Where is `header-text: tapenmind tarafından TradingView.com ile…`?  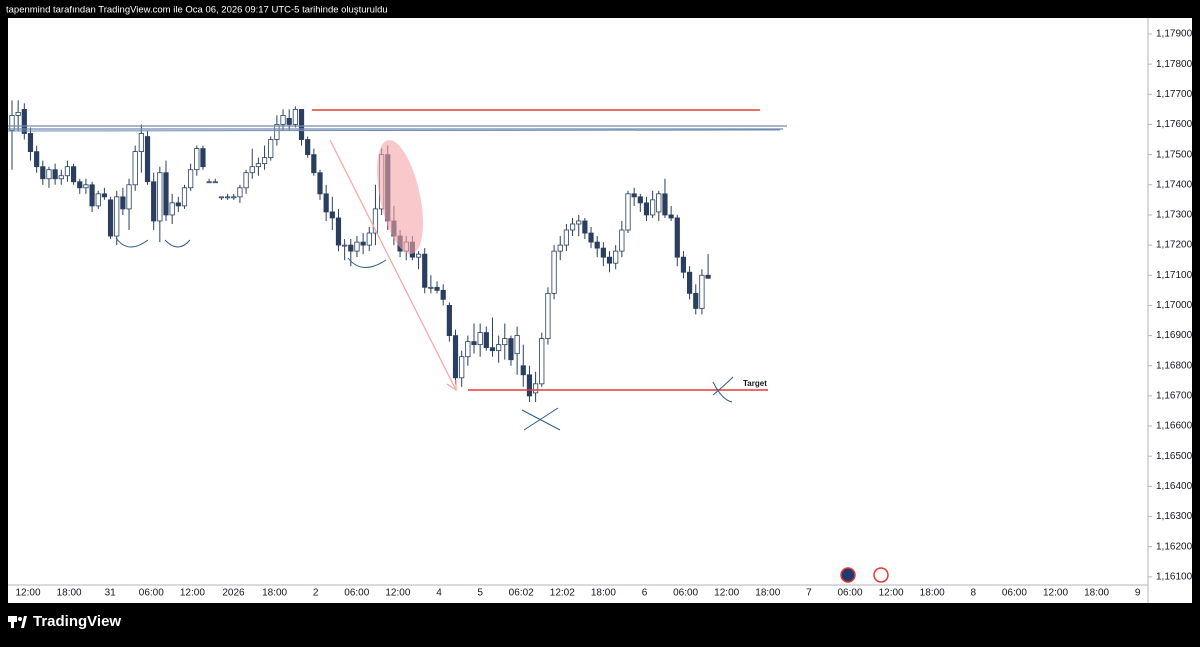
header-text: tapenmind tarafından TradingView.com ile… is located at coordinates (197, 10).